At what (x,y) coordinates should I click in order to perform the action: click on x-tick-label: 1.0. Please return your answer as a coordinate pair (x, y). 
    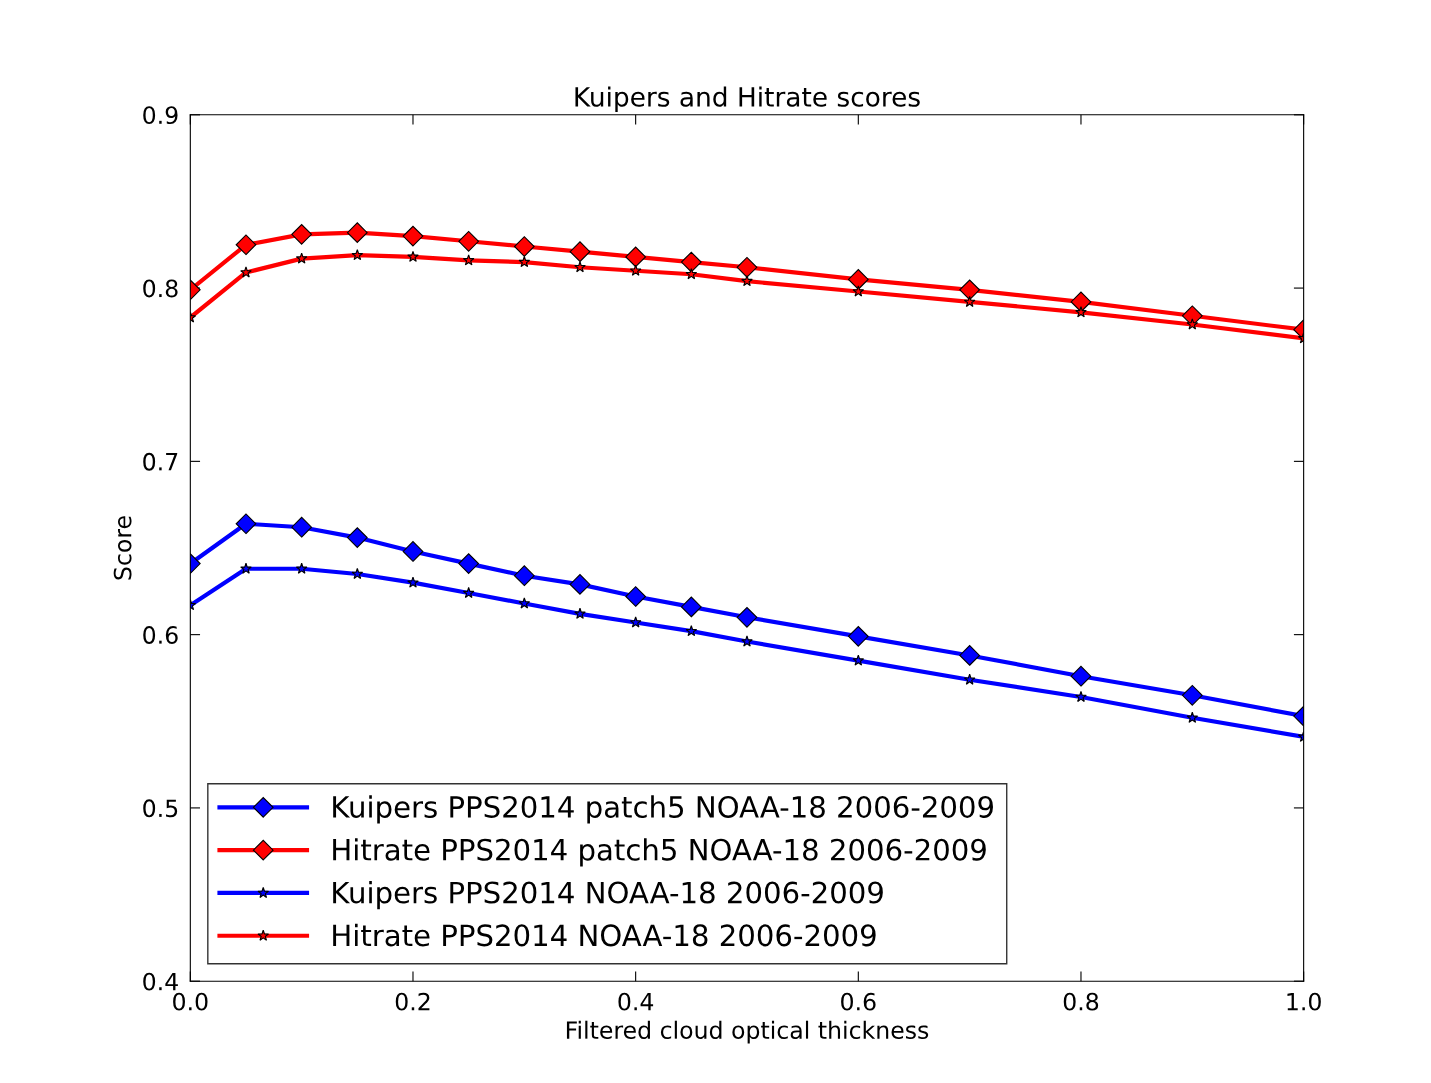
    Looking at the image, I should click on (1304, 1001).